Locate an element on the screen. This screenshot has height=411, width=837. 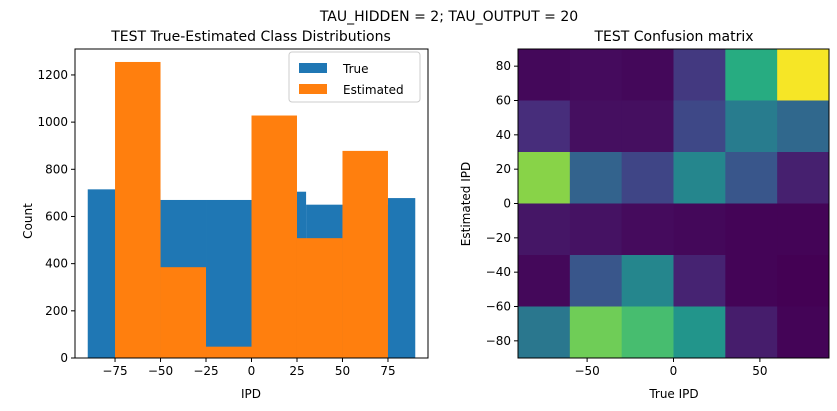
x-tick-label: −25 is located at coordinates (205, 371).